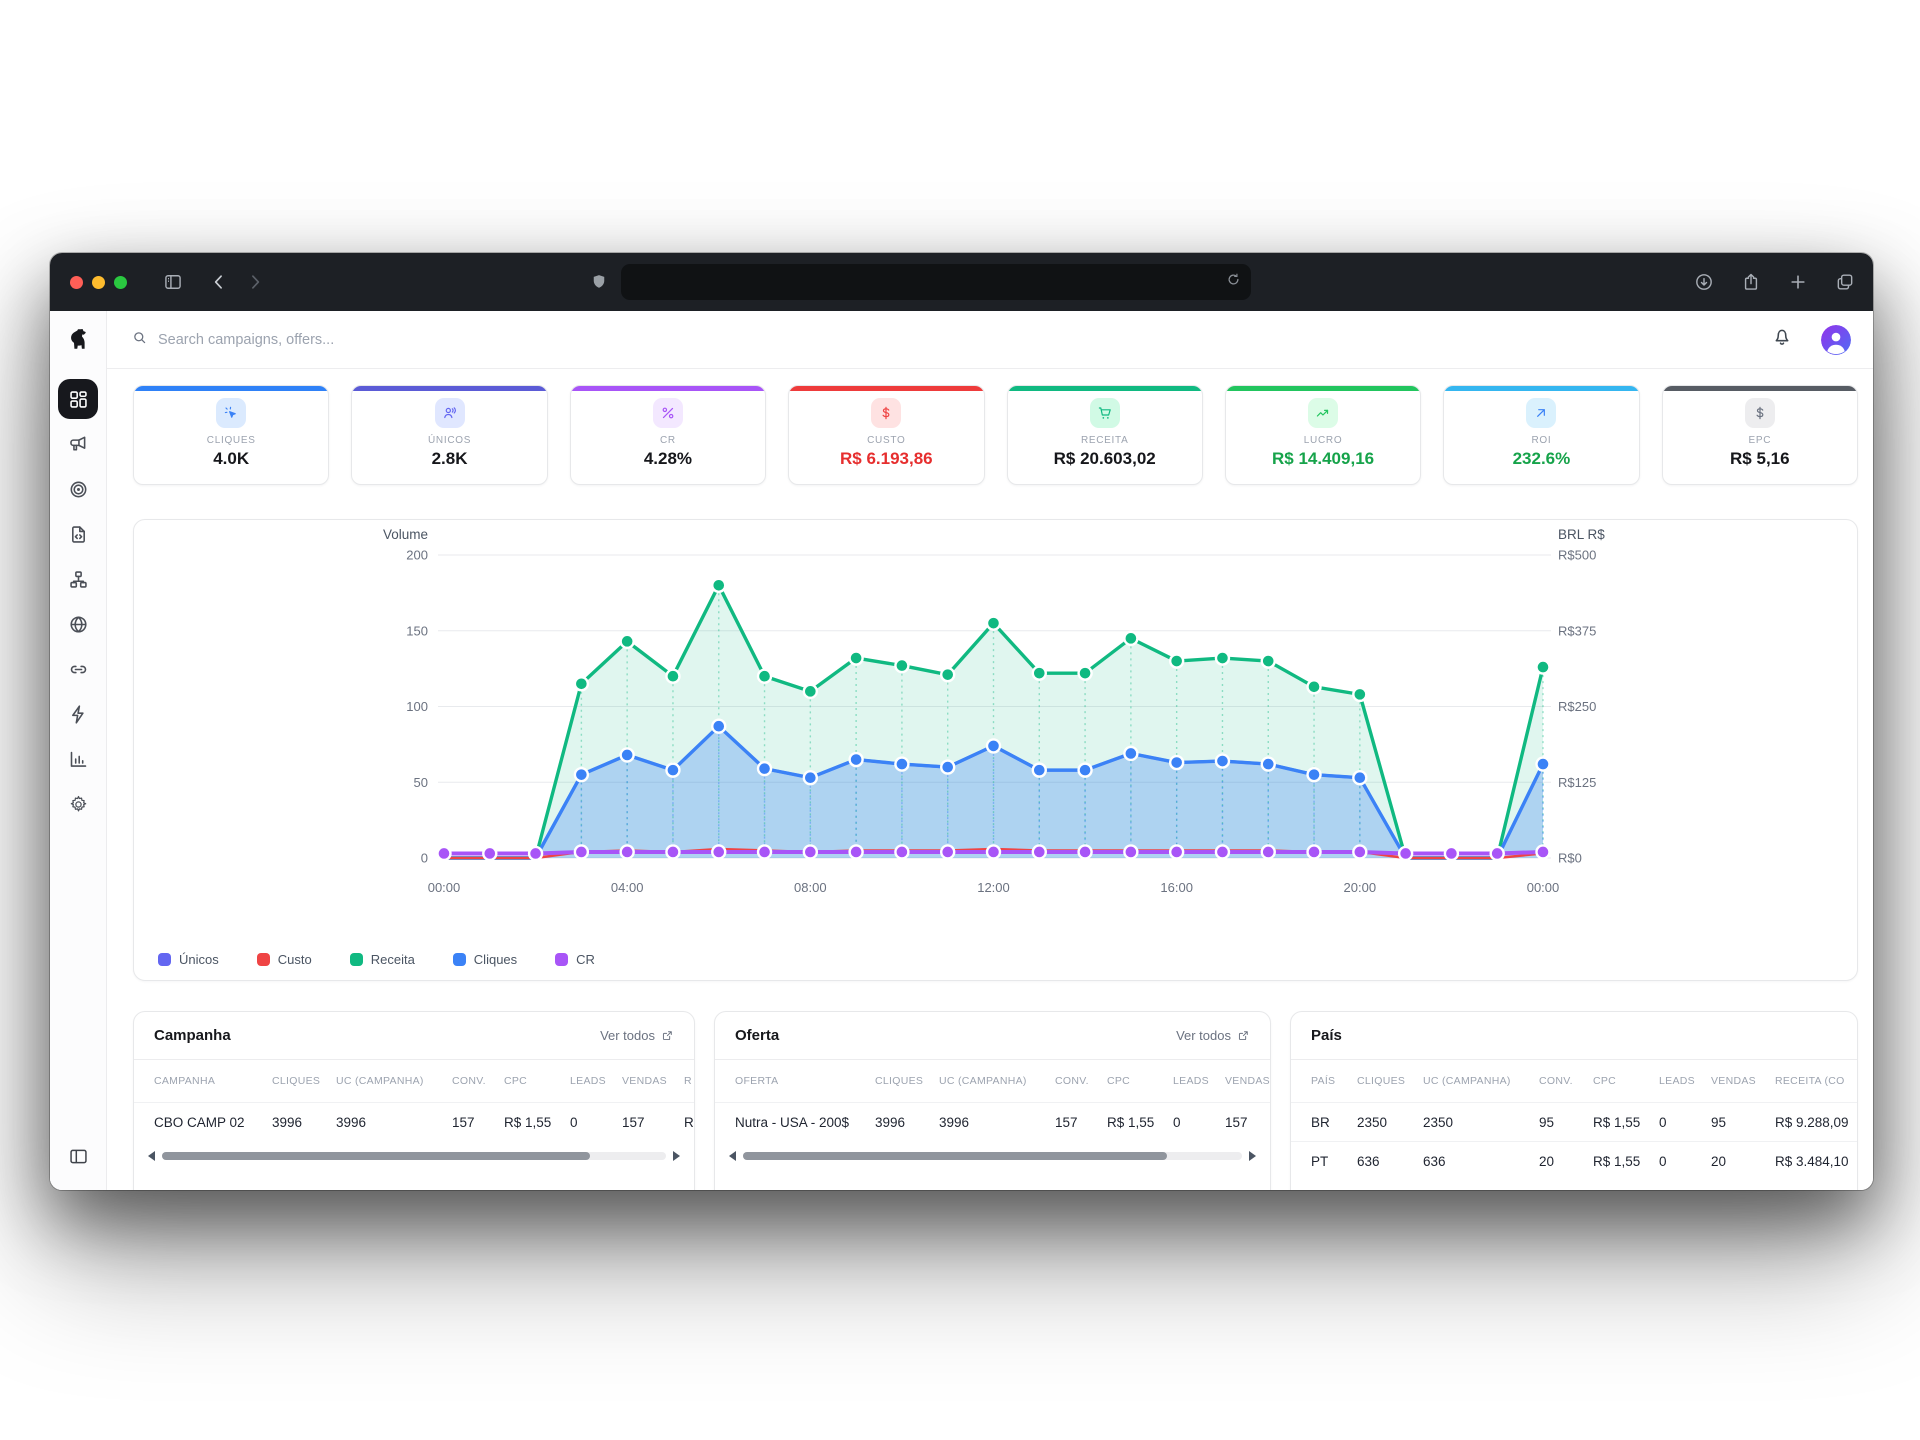  I want to click on browser-titlebar, so click(961, 282).